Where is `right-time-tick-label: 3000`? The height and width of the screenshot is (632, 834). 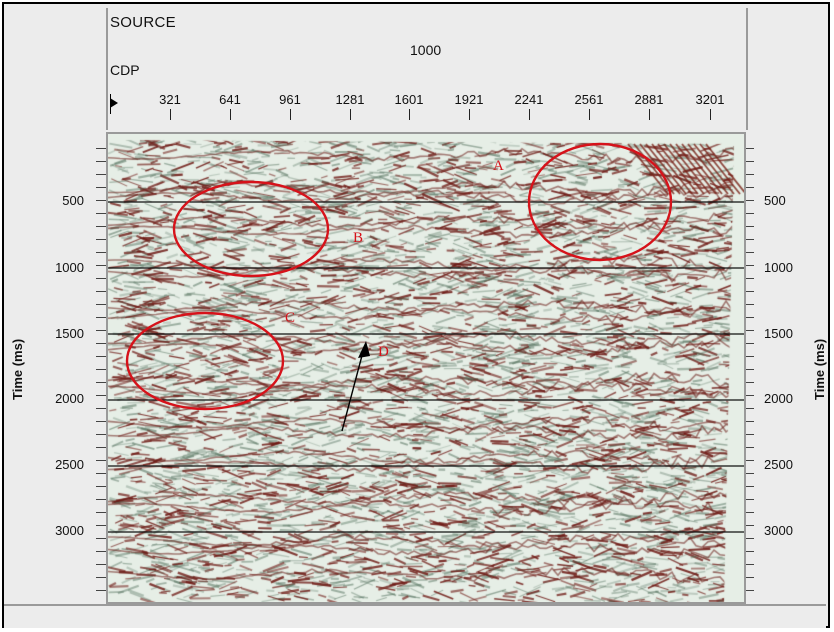
right-time-tick-label: 3000 is located at coordinates (778, 530).